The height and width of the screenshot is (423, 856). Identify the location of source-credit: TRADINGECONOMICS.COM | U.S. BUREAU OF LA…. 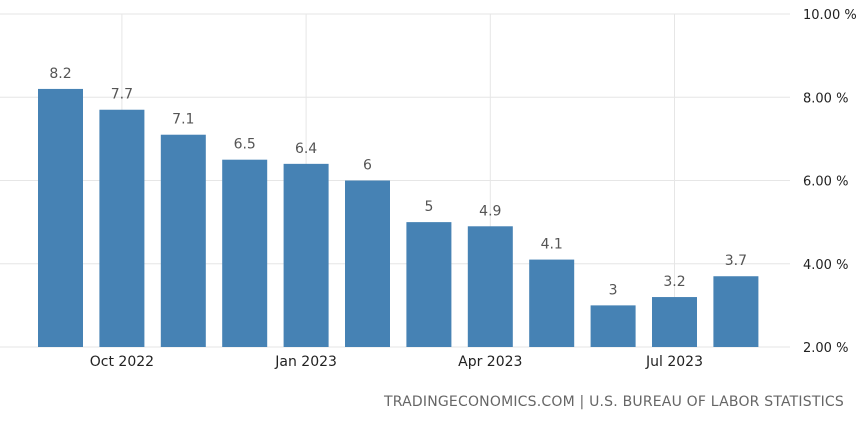
(613, 402).